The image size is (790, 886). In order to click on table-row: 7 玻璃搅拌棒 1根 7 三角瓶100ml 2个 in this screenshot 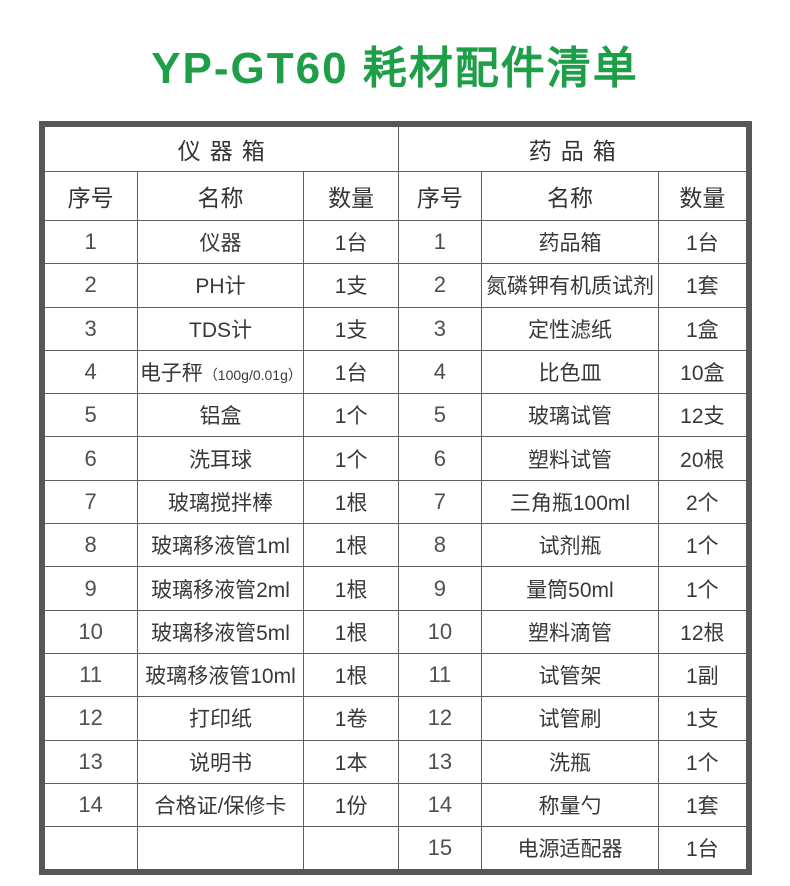, I will do `click(395, 502)`.